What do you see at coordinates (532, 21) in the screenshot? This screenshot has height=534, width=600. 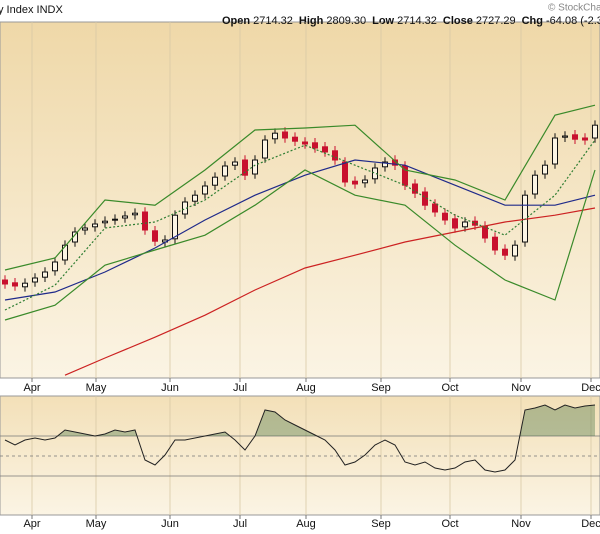 I see `quote-label: Chg` at bounding box center [532, 21].